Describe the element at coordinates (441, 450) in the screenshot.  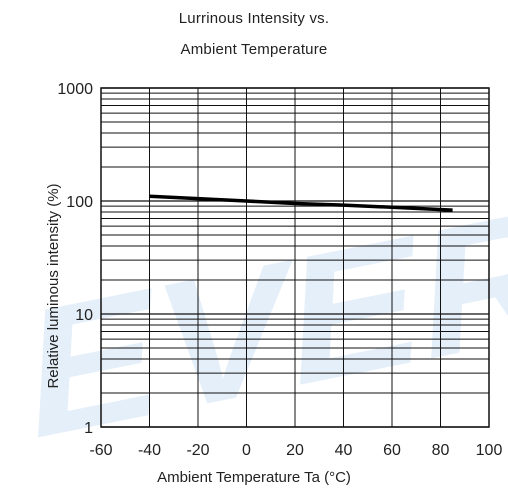
I see `x-tick-label: 80` at that location.